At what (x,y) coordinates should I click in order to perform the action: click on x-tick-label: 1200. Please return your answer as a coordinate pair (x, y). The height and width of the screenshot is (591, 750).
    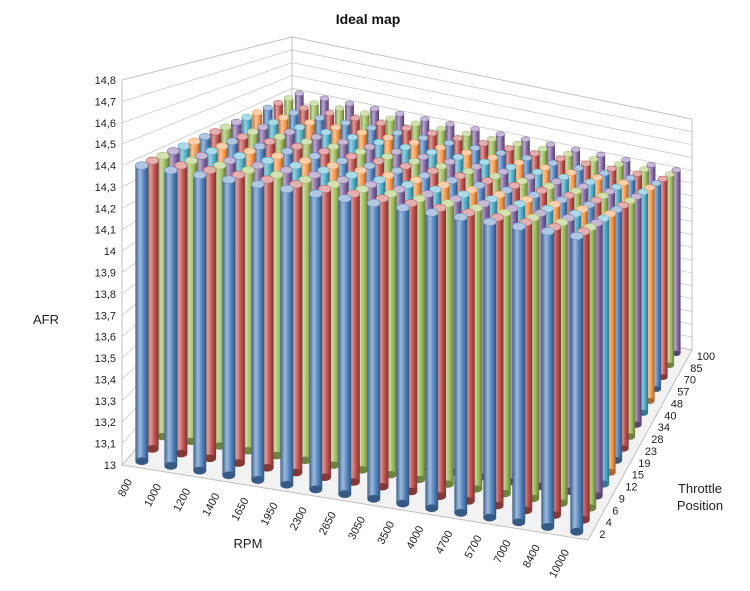
    Looking at the image, I should click on (182, 499).